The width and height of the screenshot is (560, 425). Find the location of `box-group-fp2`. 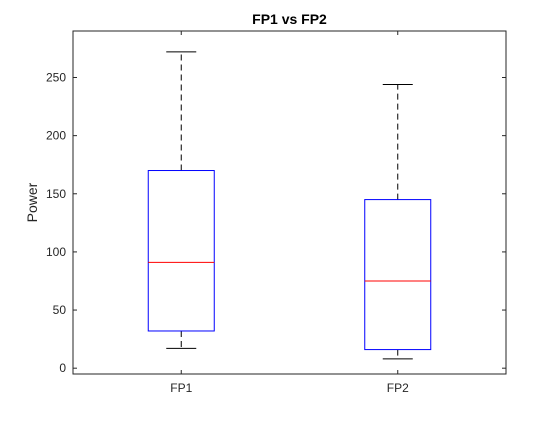

box-group-fp2 is located at coordinates (398, 221).